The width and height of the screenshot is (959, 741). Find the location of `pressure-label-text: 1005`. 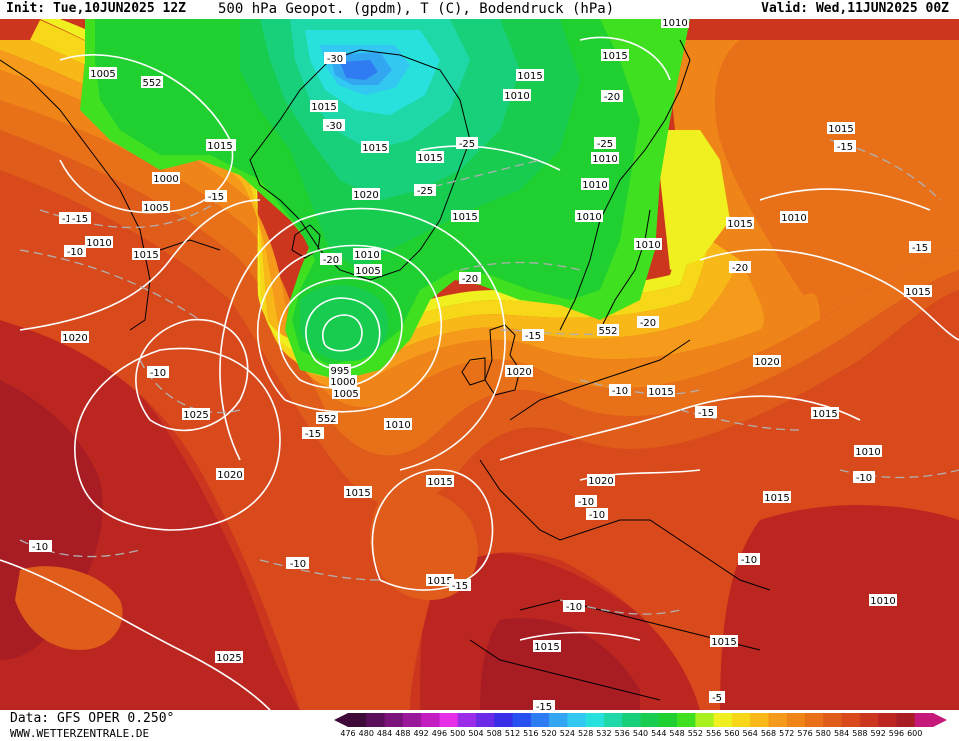

pressure-label-text: 1005 is located at coordinates (367, 271).